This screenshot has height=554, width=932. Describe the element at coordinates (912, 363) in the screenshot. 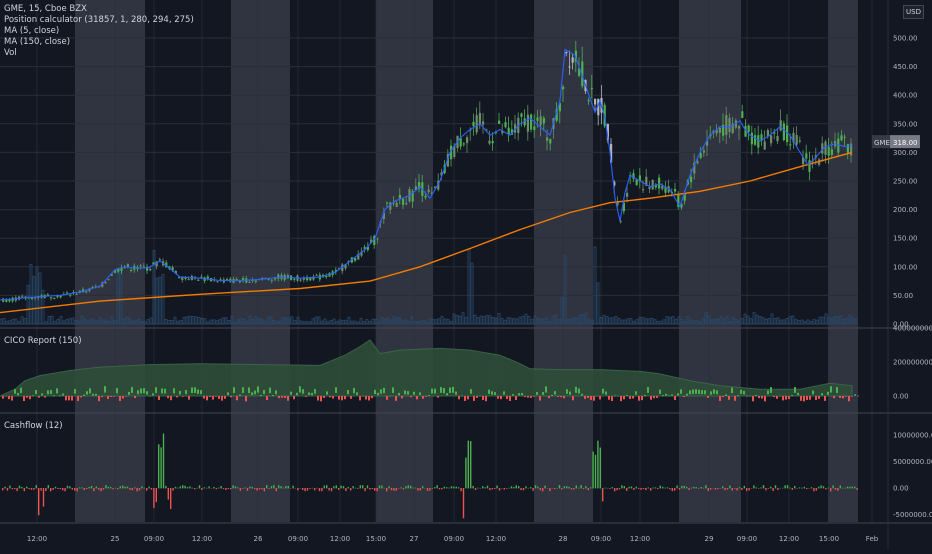

I see `cico-tick-label: 200000000.00` at that location.